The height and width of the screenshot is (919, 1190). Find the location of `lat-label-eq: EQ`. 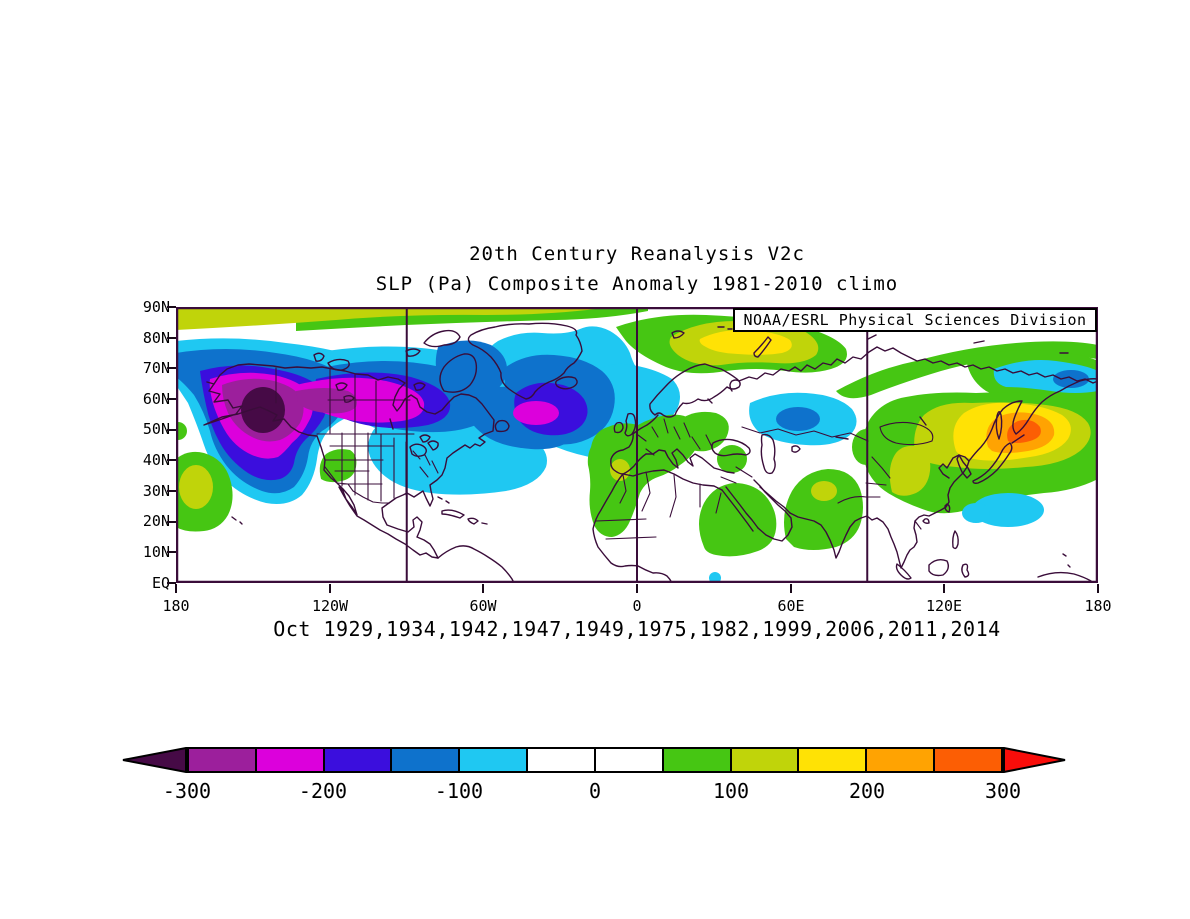

lat-label-eq: EQ is located at coordinates (160, 583).